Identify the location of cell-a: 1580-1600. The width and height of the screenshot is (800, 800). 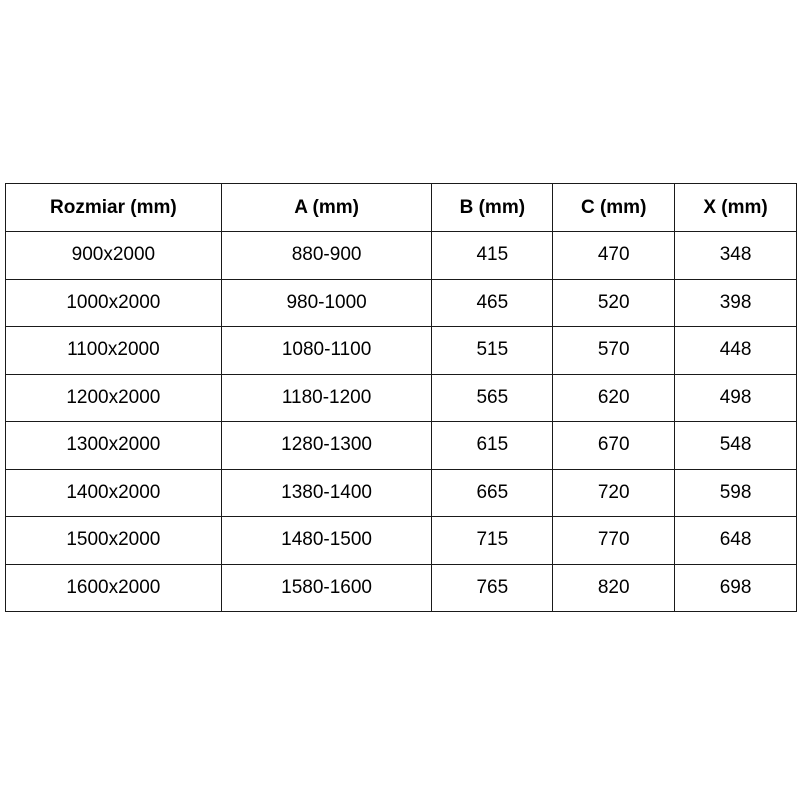
(326, 587).